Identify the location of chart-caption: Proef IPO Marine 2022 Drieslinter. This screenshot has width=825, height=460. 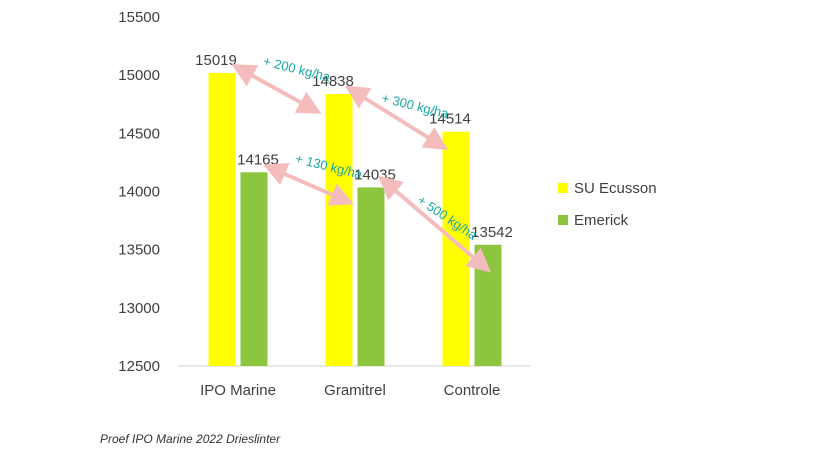
(190, 439).